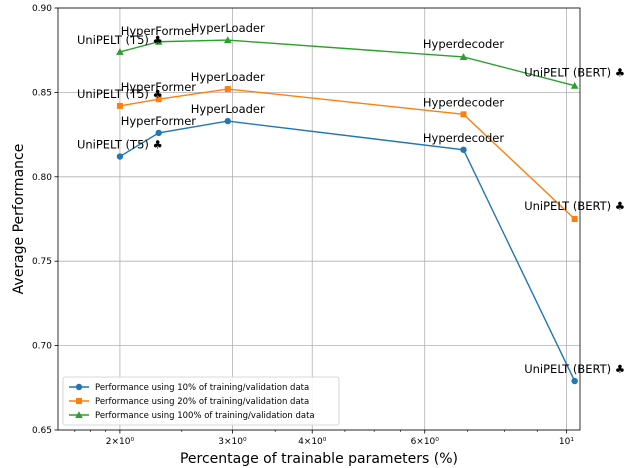 Image resolution: width=632 pixels, height=468 pixels. I want to click on x-tick-label: 6×10⁰, so click(425, 442).